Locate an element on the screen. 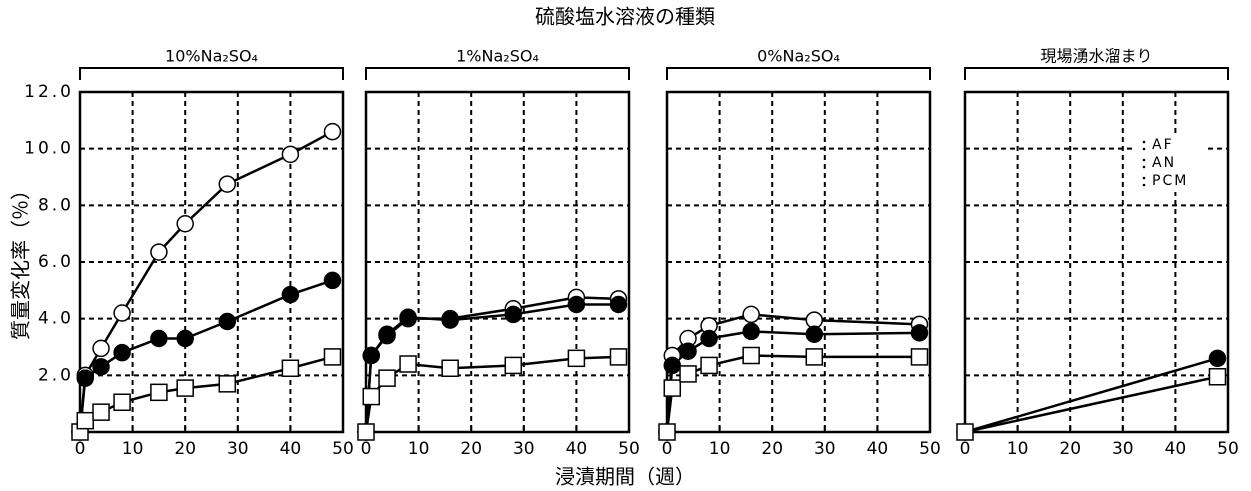  y-tick-label: 8.0 is located at coordinates (56, 205).